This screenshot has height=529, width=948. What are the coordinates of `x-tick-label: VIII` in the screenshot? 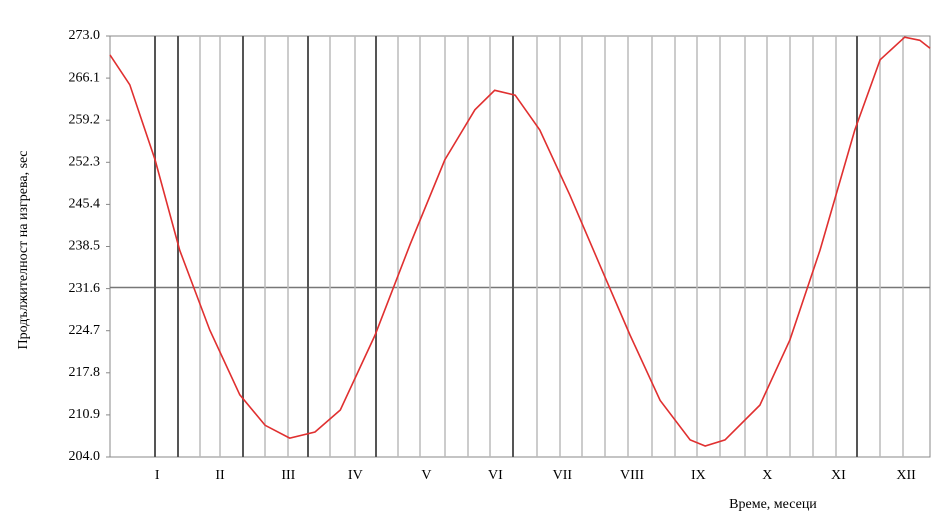 It's located at (632, 475).